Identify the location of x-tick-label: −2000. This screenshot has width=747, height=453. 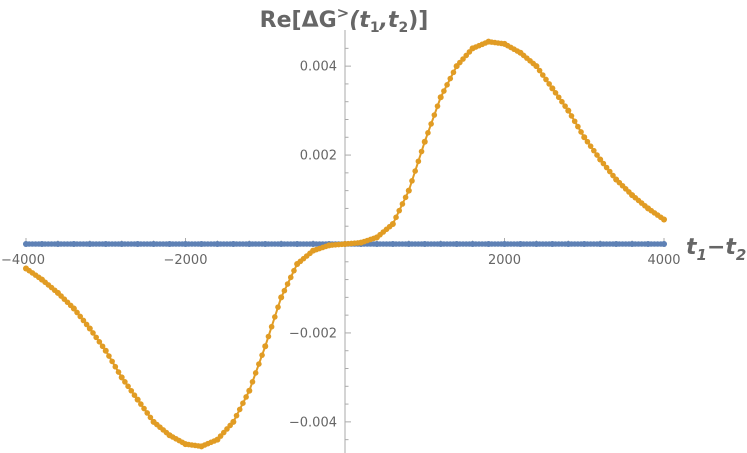
(186, 260).